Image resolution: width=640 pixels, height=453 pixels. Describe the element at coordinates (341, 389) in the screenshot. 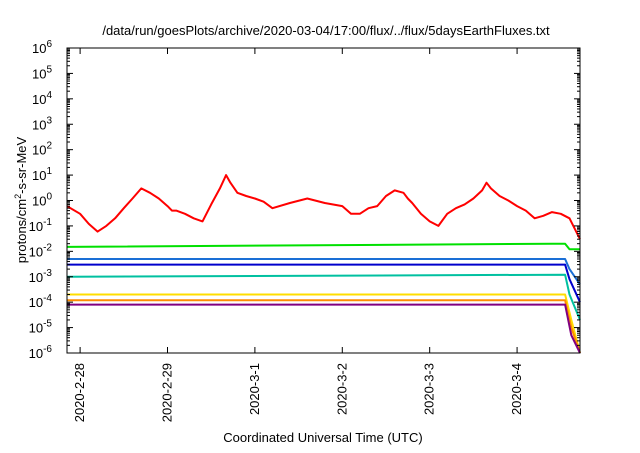

I see `x-tick-label: 2020-3-2` at that location.